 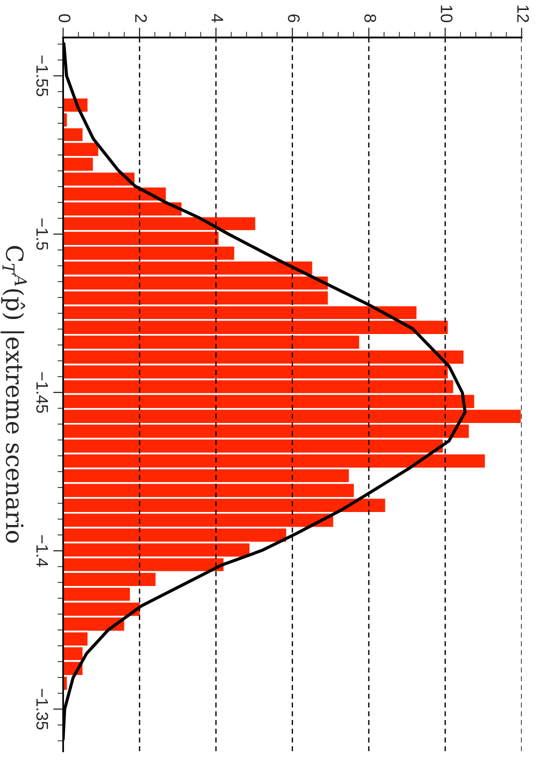 I want to click on y-tick-label: −1.35, so click(x=42, y=709).